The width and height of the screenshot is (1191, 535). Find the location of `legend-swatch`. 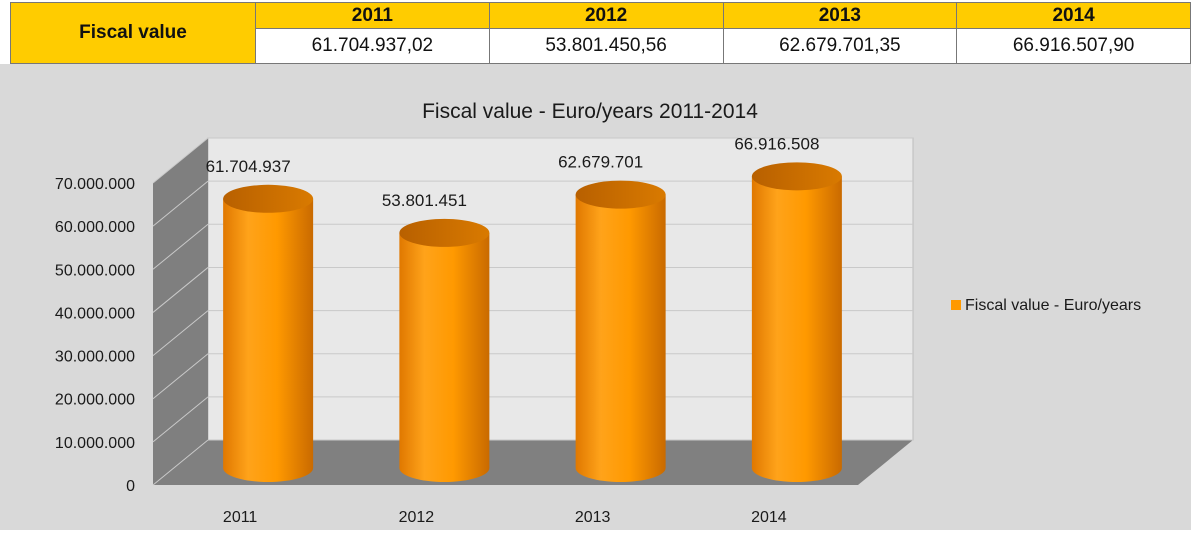

legend-swatch is located at coordinates (956, 305).